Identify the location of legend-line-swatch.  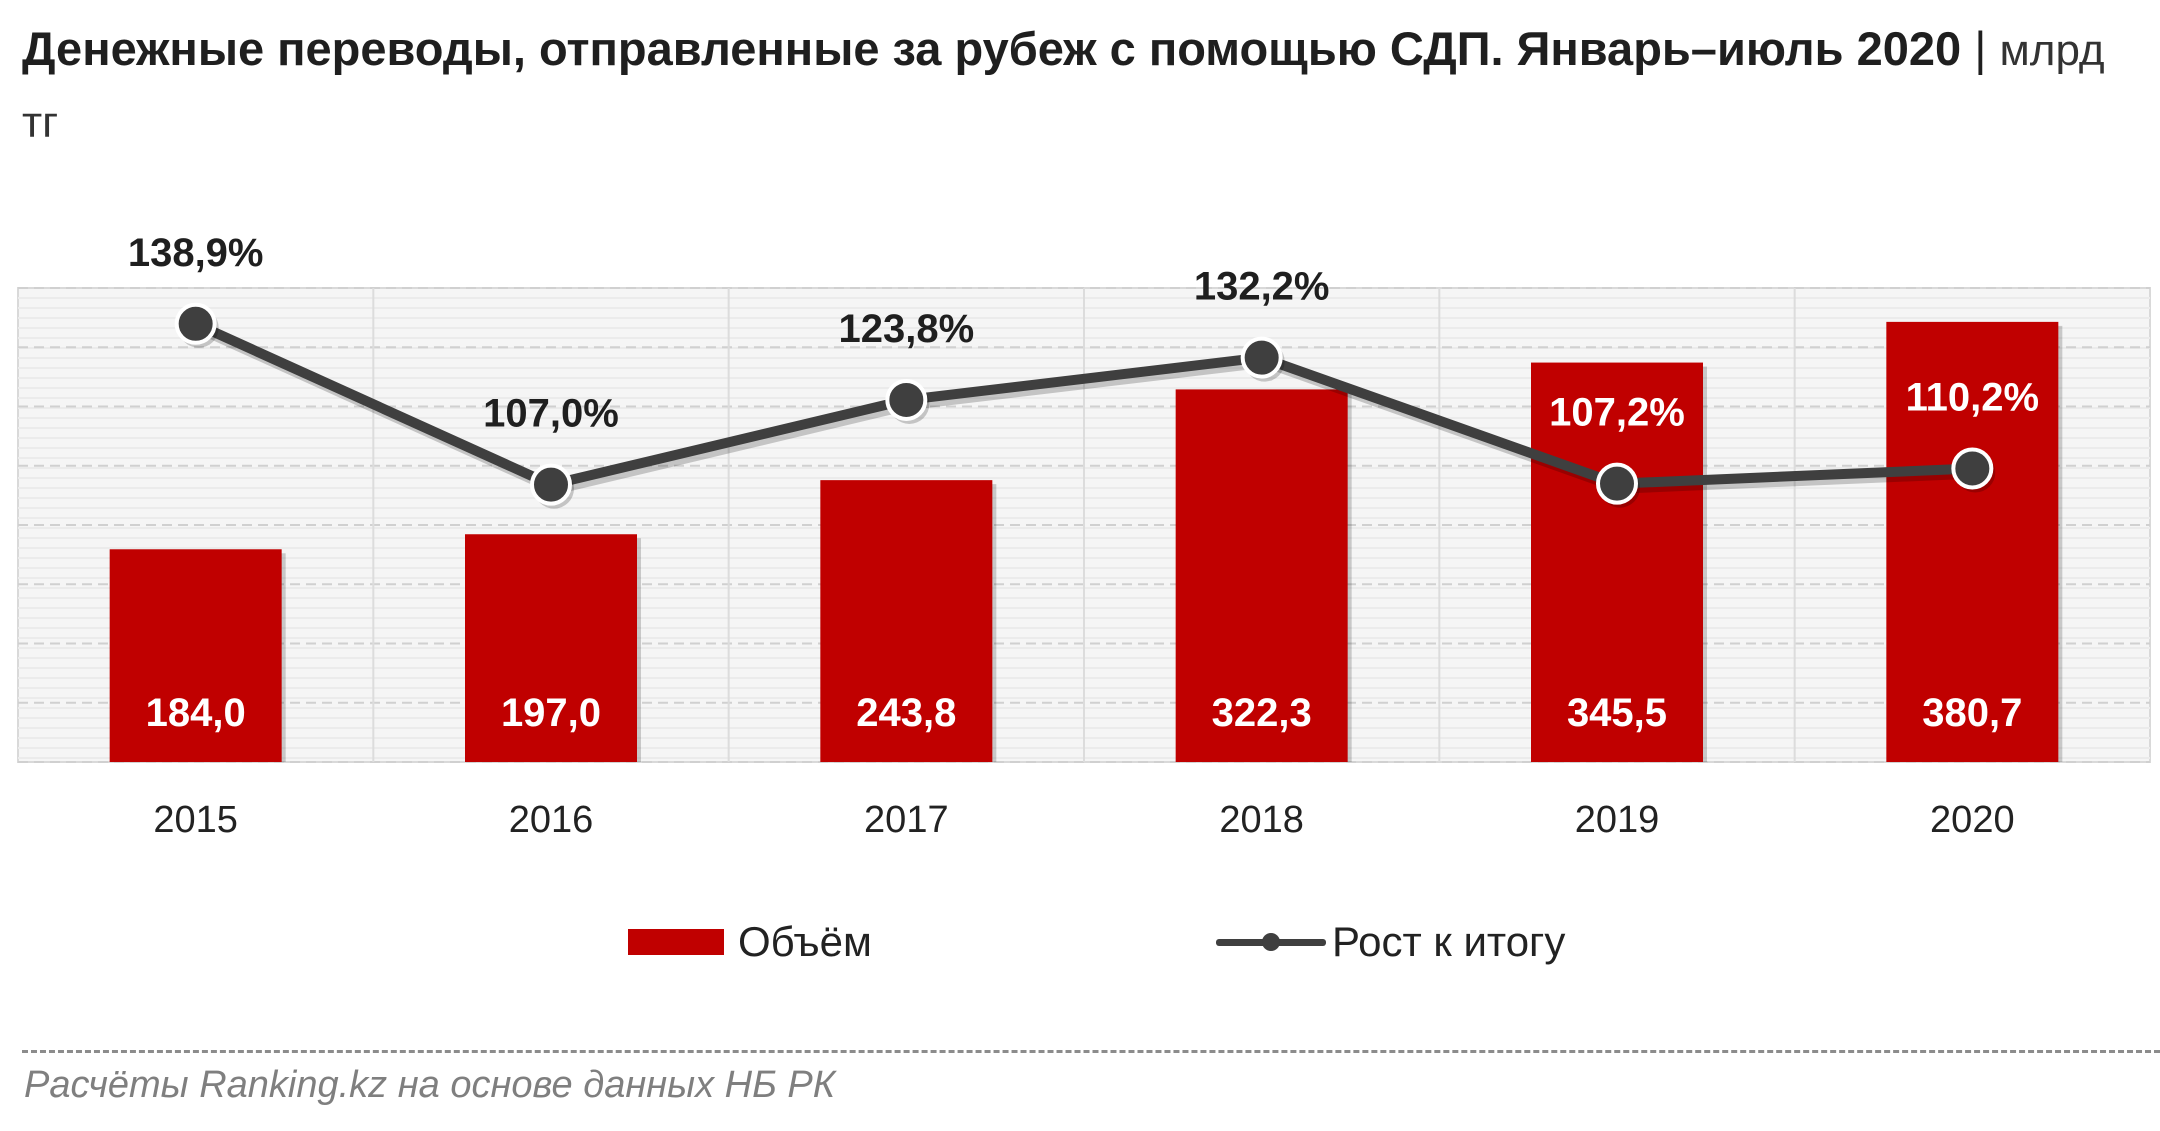
(1271, 942).